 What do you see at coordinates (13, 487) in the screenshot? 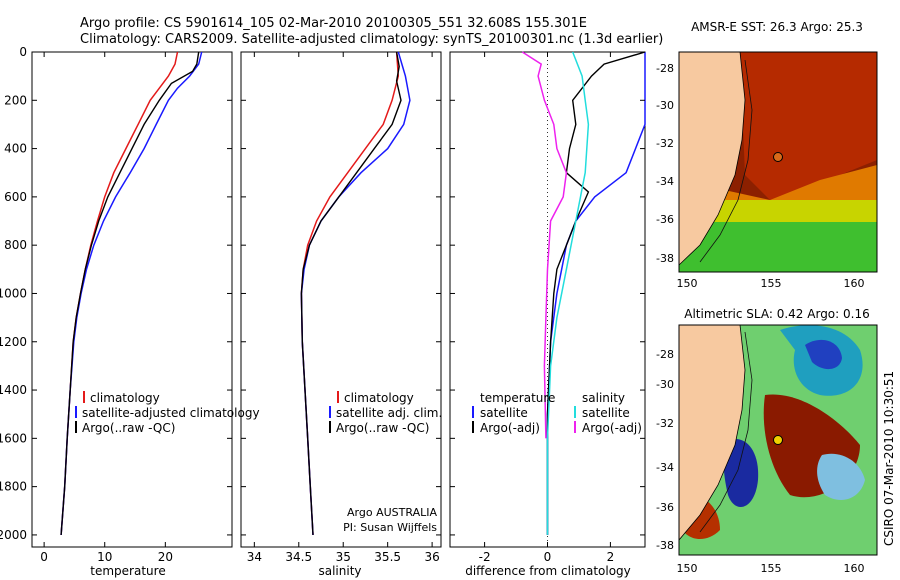
I see `depth-tick-label: 1800` at bounding box center [13, 487].